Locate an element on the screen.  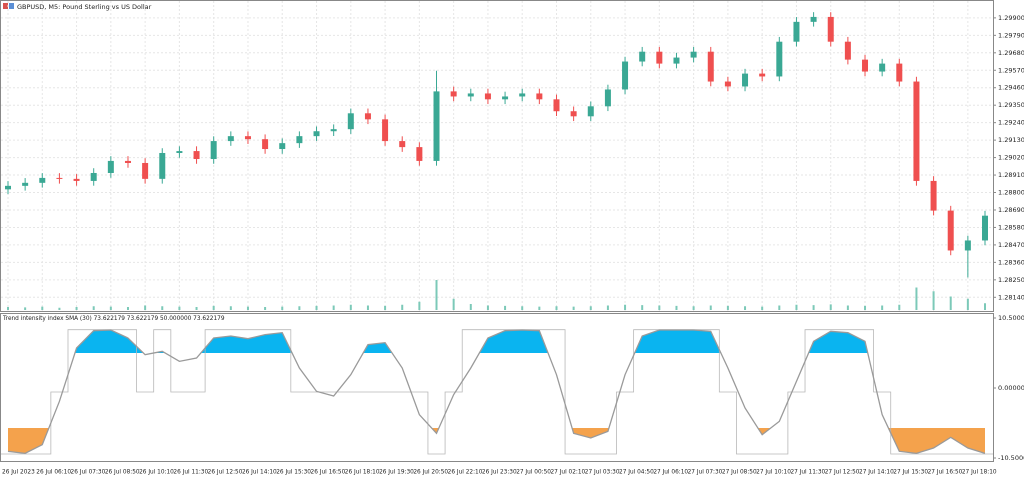
y-tick-label: 1.28800 is located at coordinates (1011, 193).